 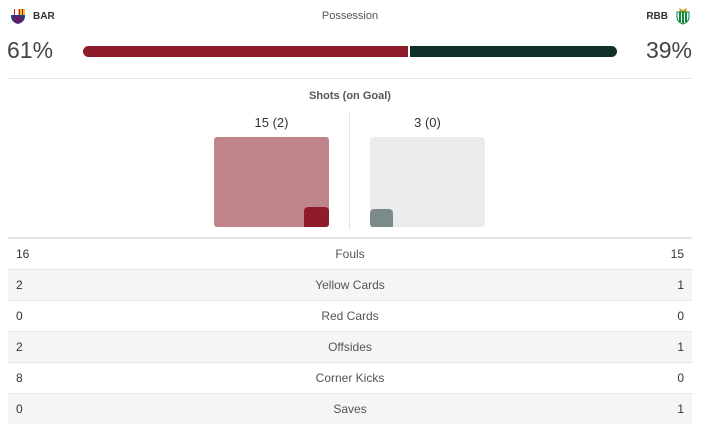 I want to click on stat-row-fouls: 16 Fouls 15, so click(x=350, y=253).